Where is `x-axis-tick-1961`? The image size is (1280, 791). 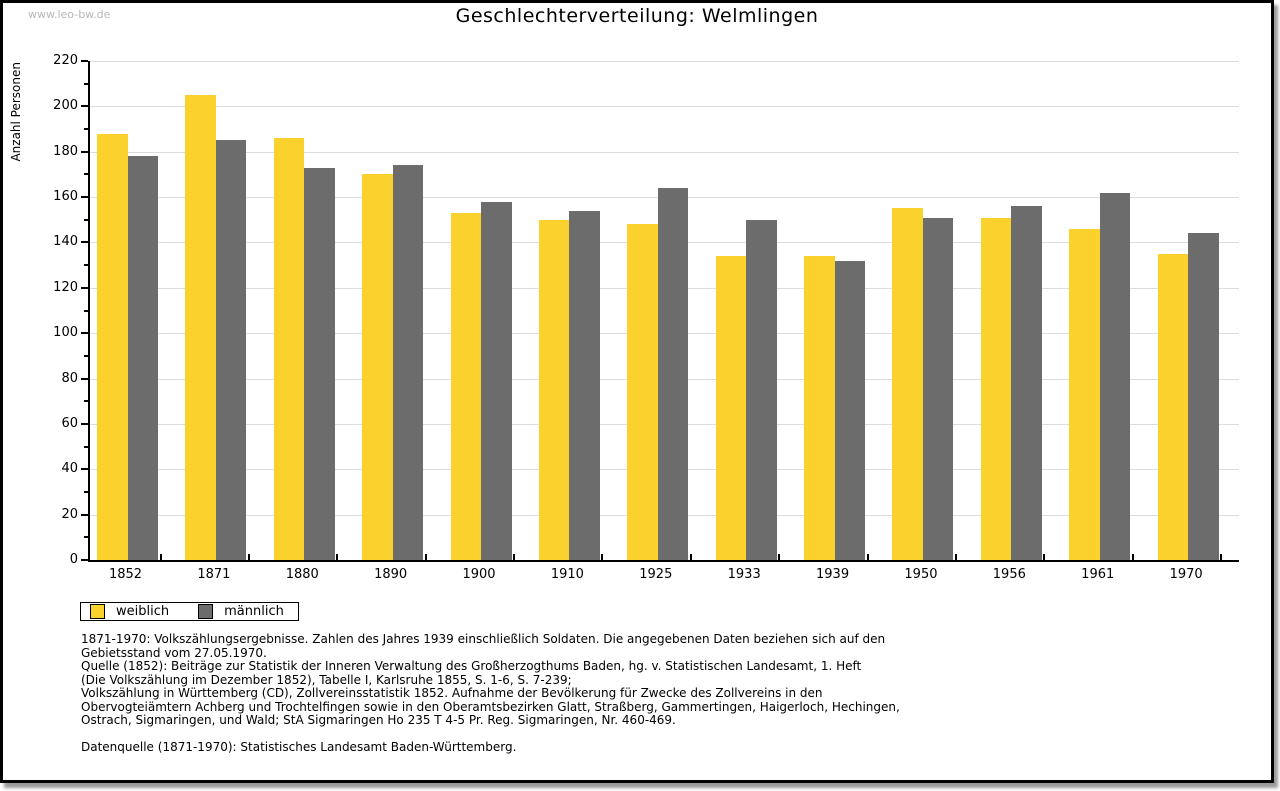
x-axis-tick-1961 is located at coordinates (1132, 557).